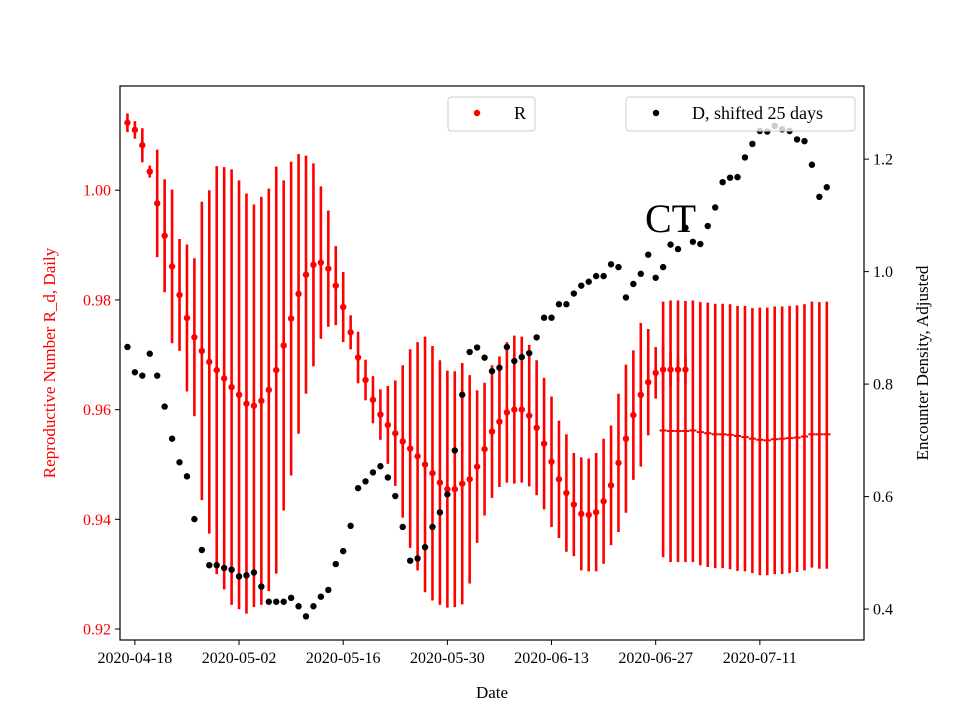 The image size is (960, 720). Describe the element at coordinates (447, 658) in the screenshot. I see `x-tick-label: 2020-05-30` at that location.